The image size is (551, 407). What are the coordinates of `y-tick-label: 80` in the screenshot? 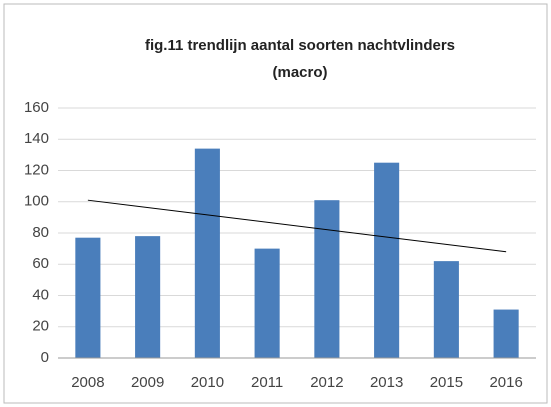 It's located at (40, 232).